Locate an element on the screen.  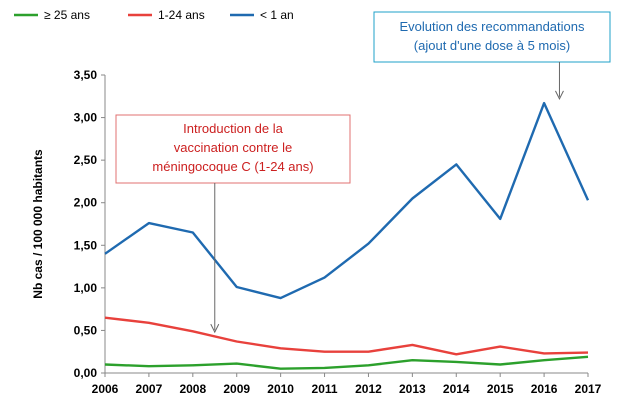
annotation-box-recommendations is located at coordinates (492, 37).